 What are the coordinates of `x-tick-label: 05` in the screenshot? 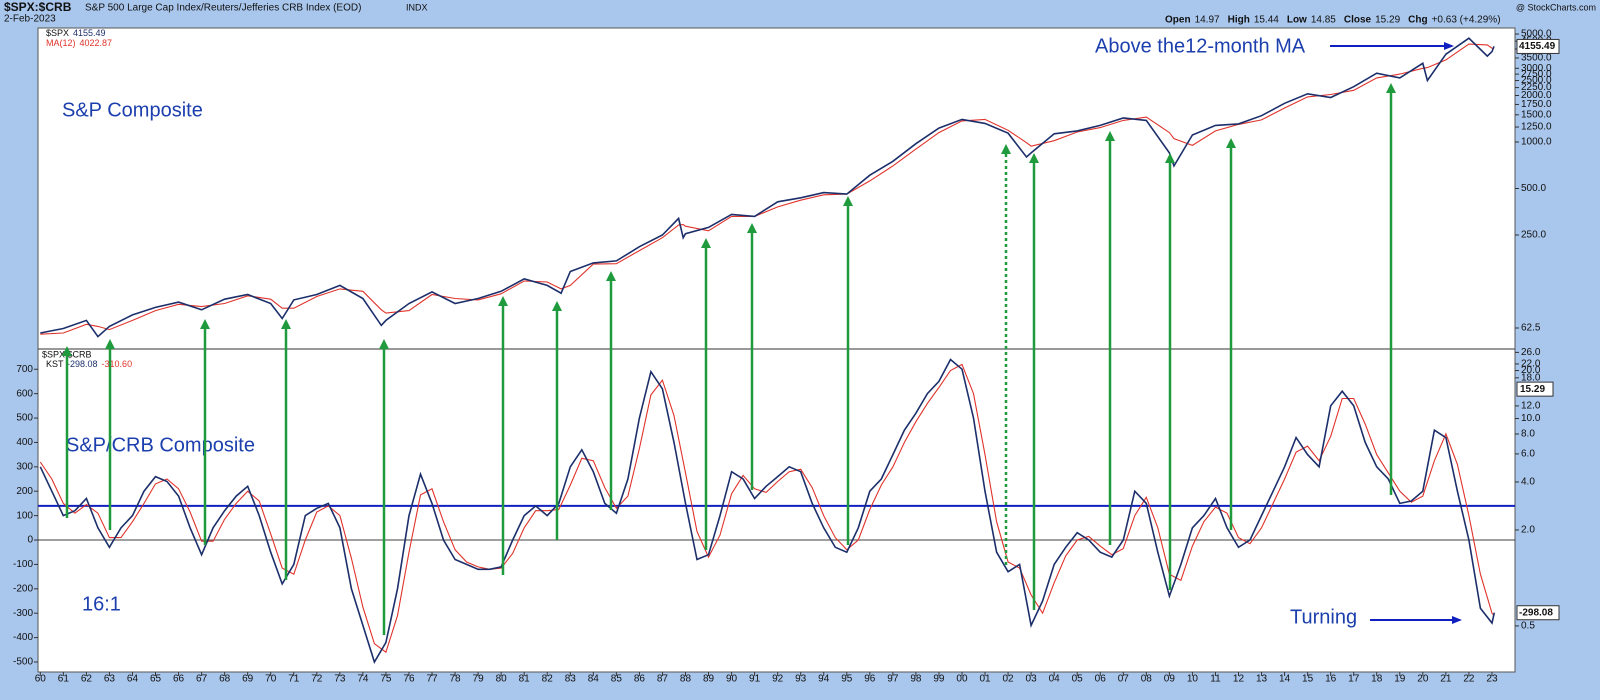 It's located at (1078, 679).